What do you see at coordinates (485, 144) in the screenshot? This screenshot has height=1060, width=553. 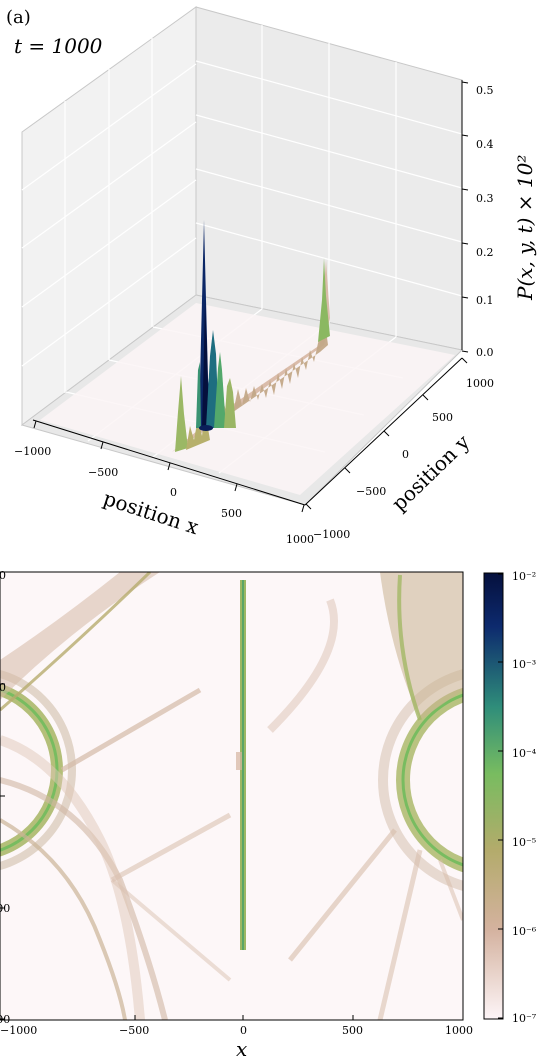 I see `z-tick-label: 0.4` at bounding box center [485, 144].